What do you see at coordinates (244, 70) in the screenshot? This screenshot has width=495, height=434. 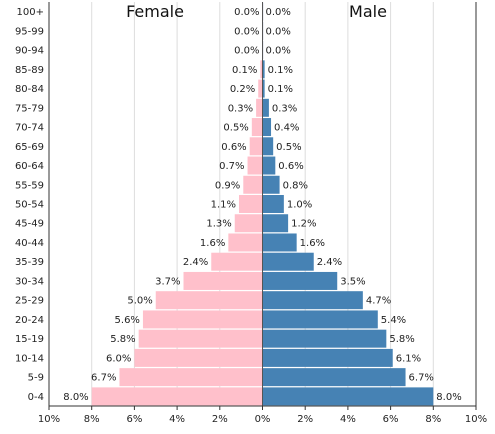 I see `female-value-label: 0.1%` at bounding box center [244, 70].